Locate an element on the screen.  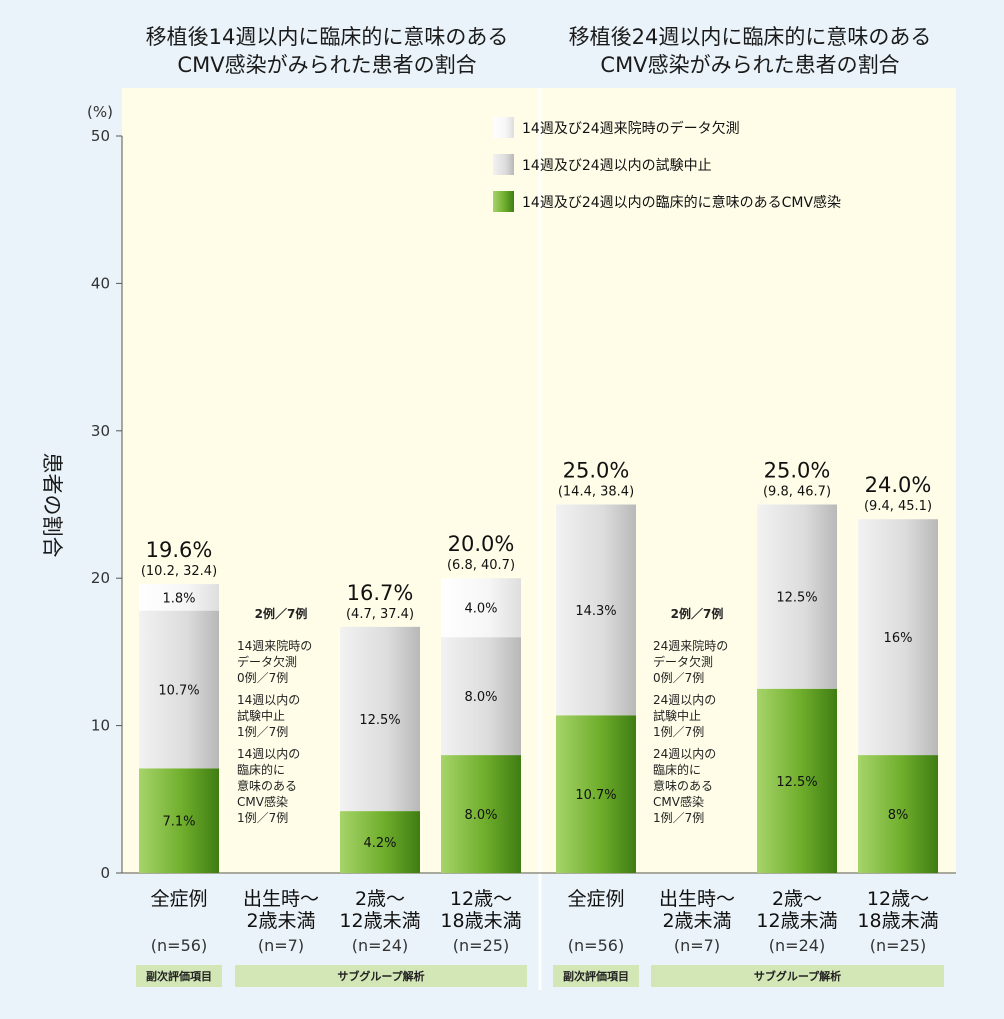
segment-label: 16% is located at coordinates (898, 638).